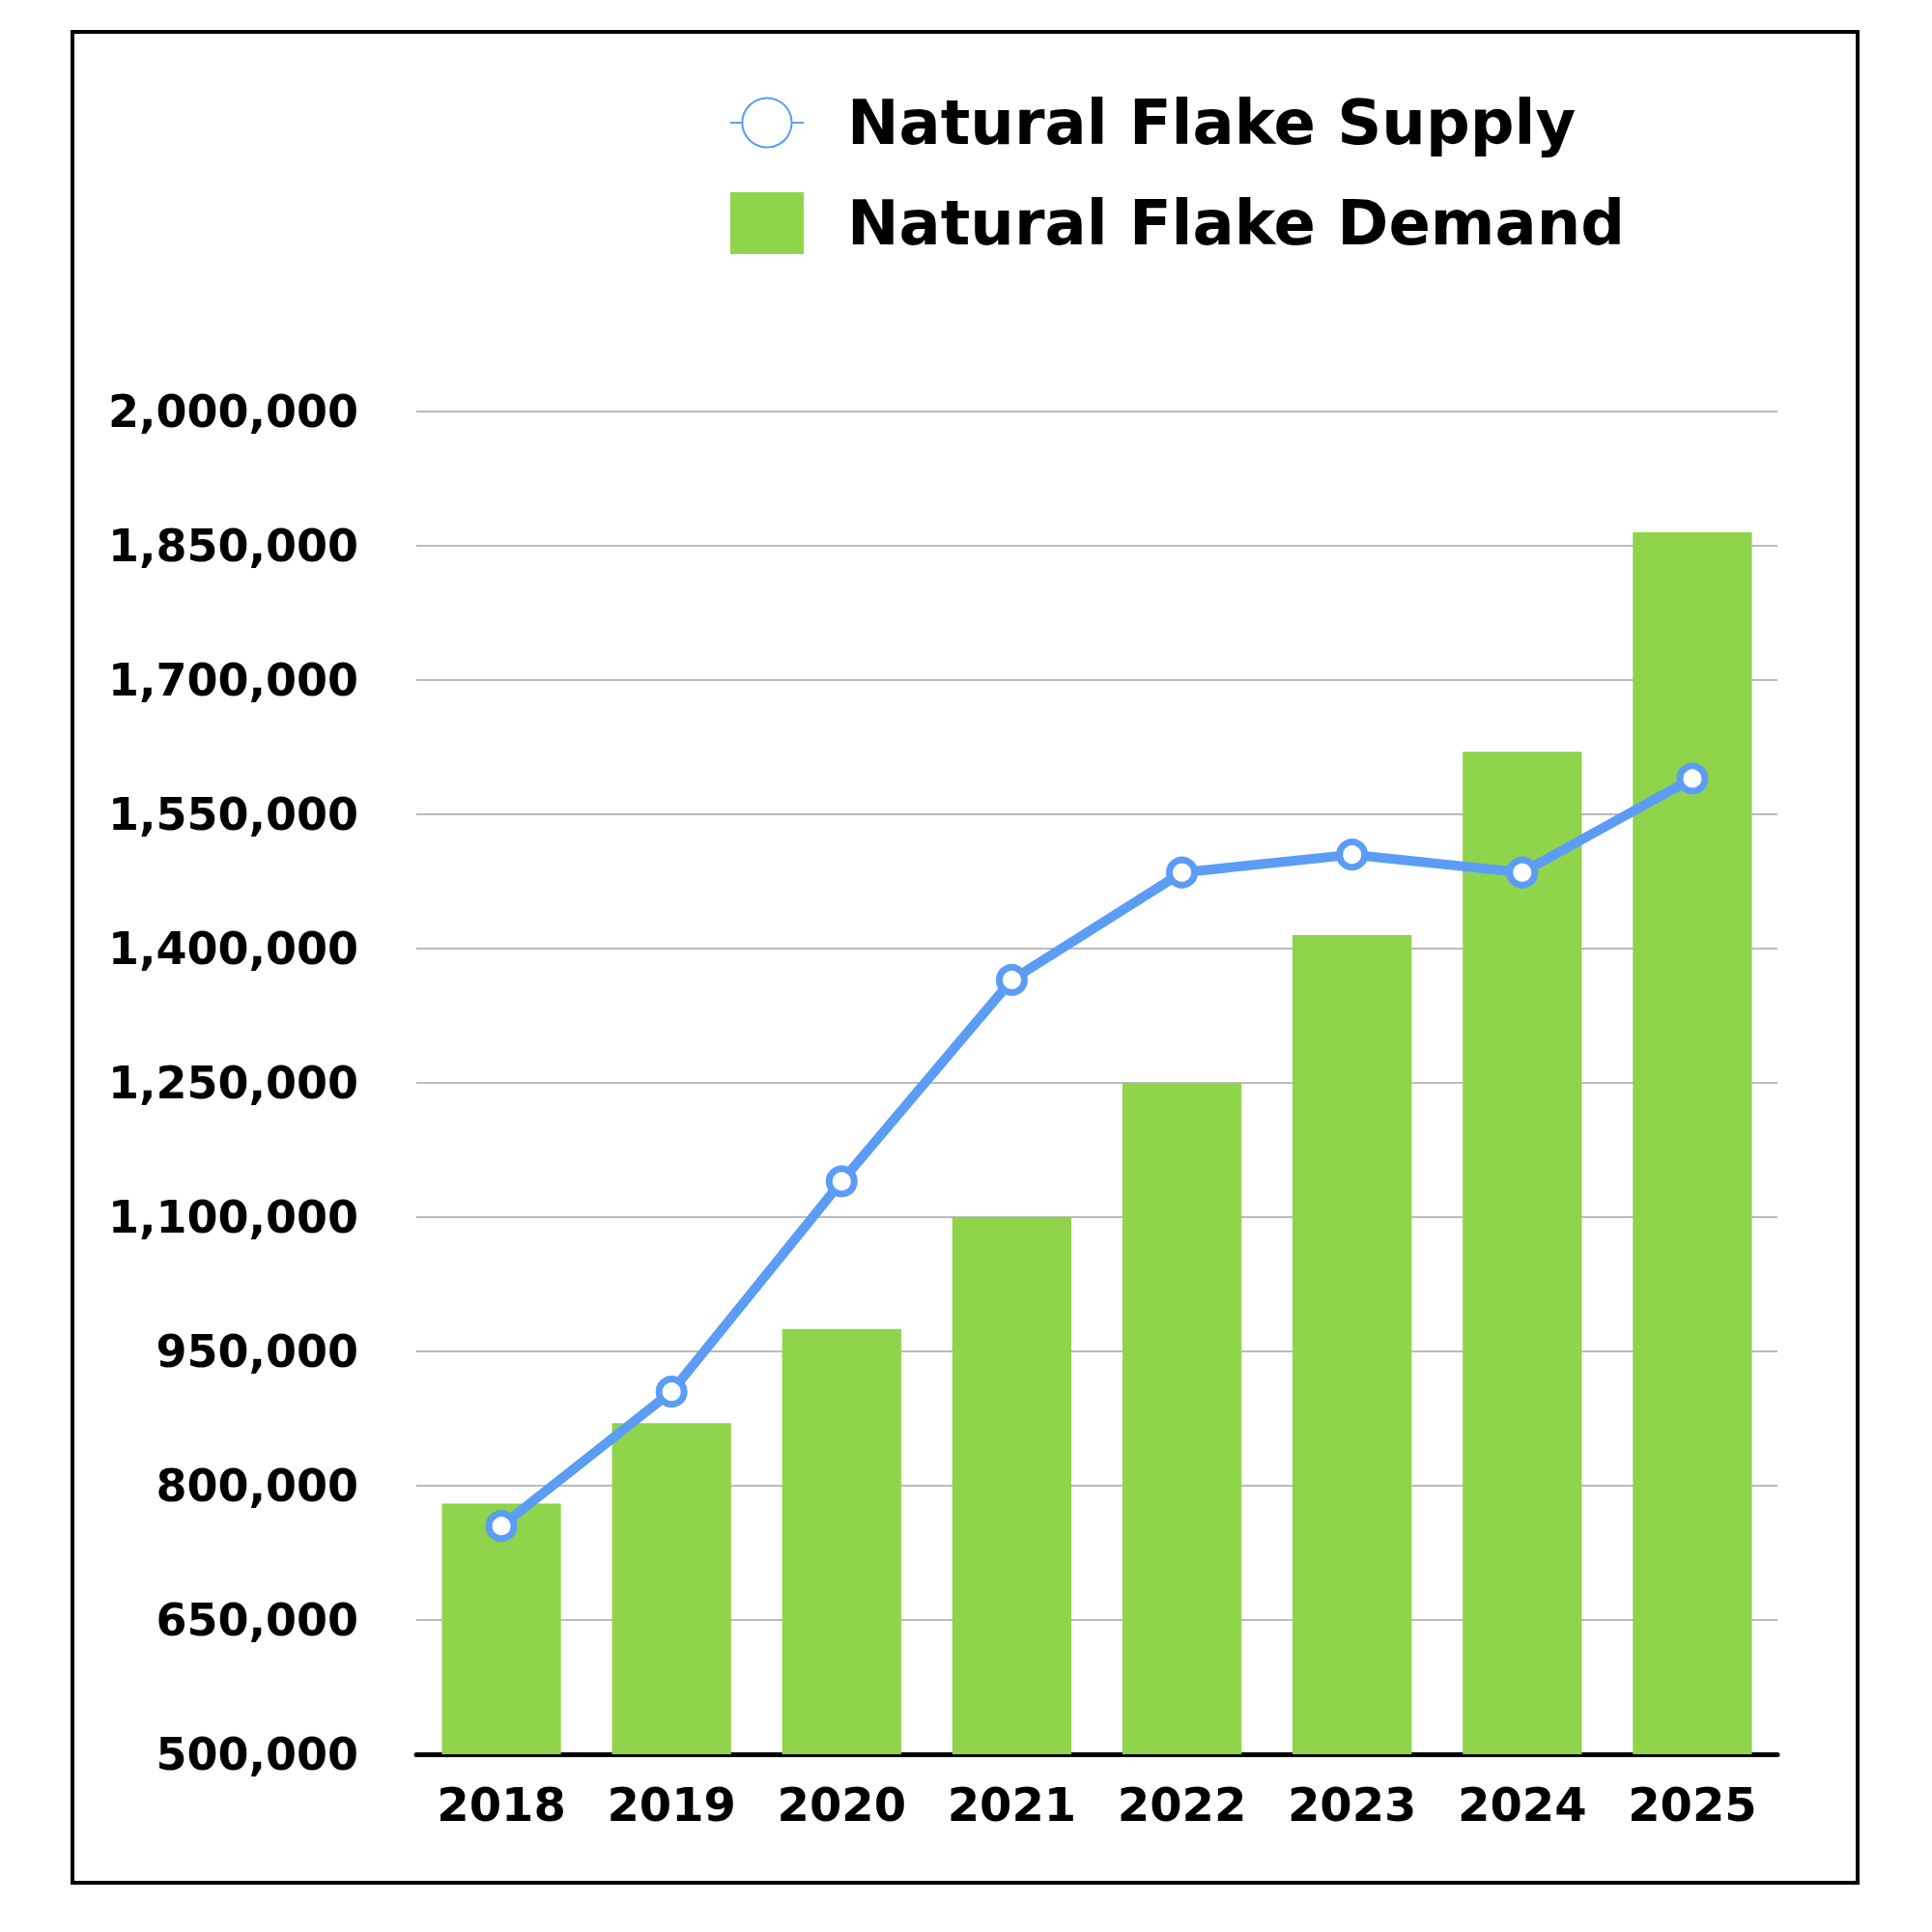 Image resolution: width=1932 pixels, height=1932 pixels. Describe the element at coordinates (233, 1217) in the screenshot. I see `y-tick-label: 1,100,000` at that location.